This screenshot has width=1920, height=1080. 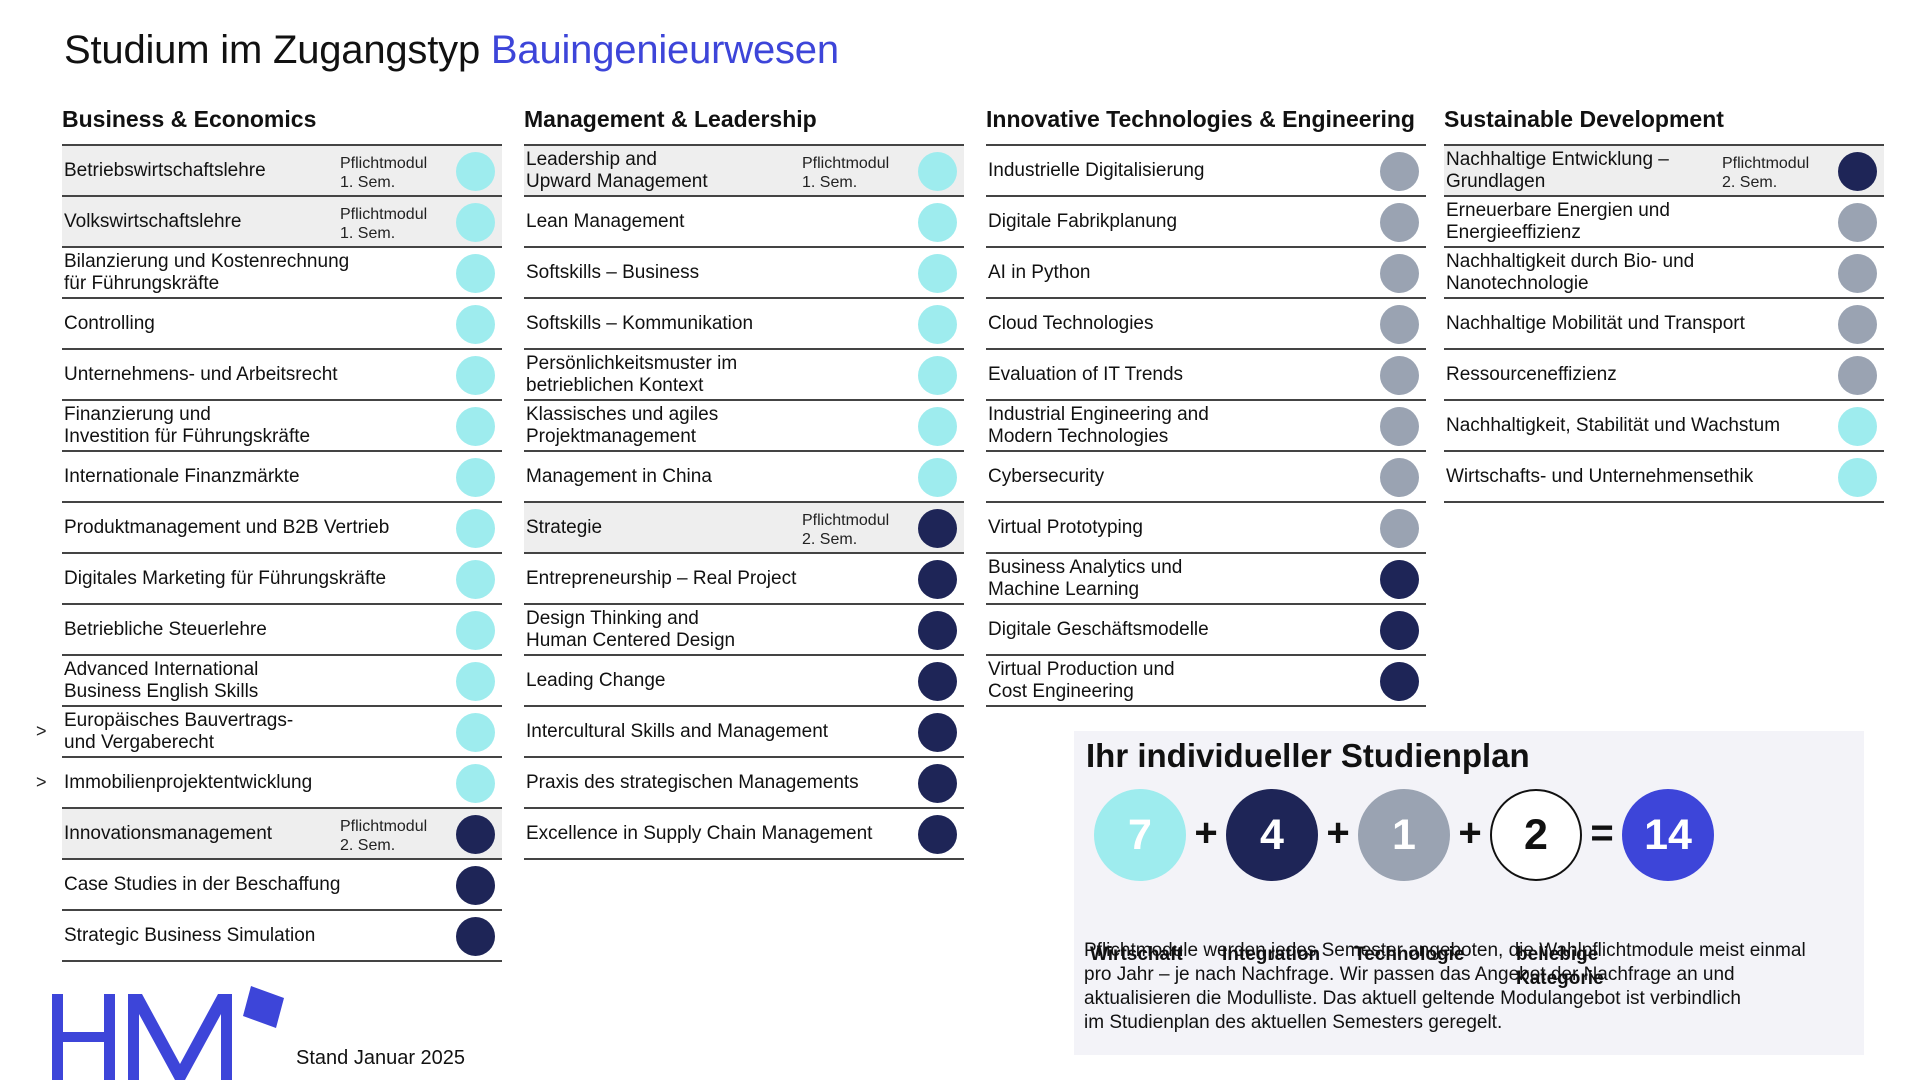 I want to click on plan-count-circle: 1, so click(x=1404, y=835).